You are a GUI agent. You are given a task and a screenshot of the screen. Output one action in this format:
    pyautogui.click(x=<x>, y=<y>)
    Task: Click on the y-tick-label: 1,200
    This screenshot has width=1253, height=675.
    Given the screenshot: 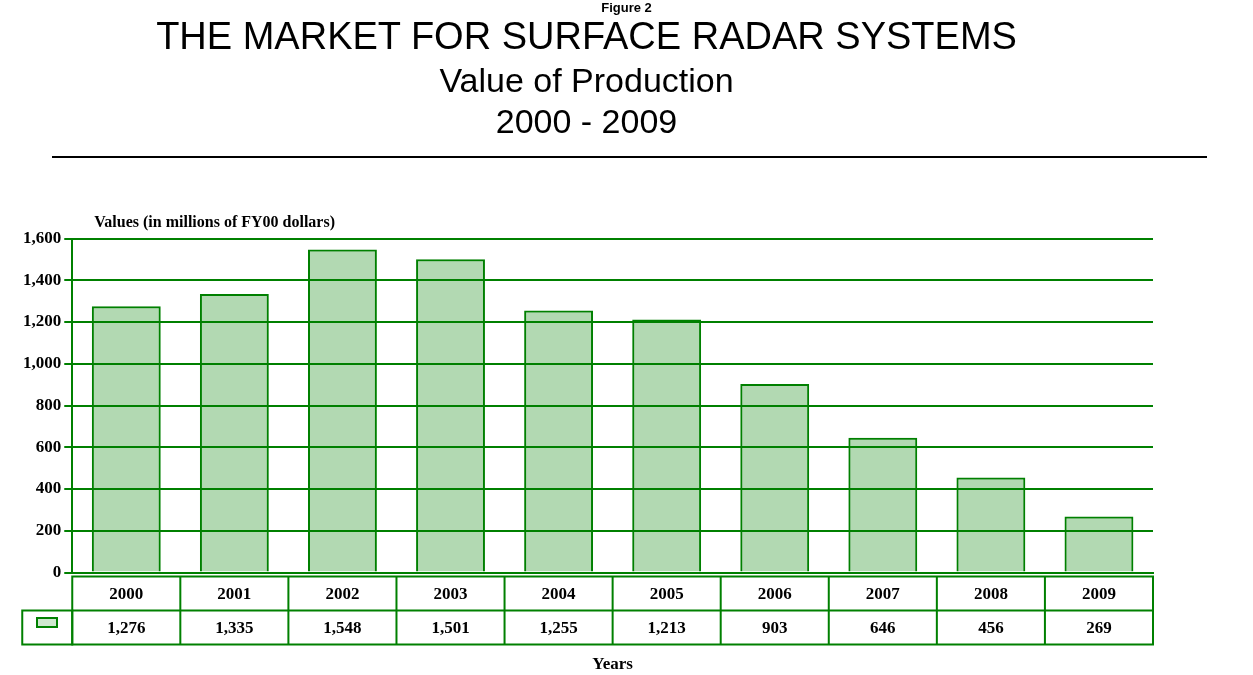 What is the action you would take?
    pyautogui.click(x=42, y=321)
    